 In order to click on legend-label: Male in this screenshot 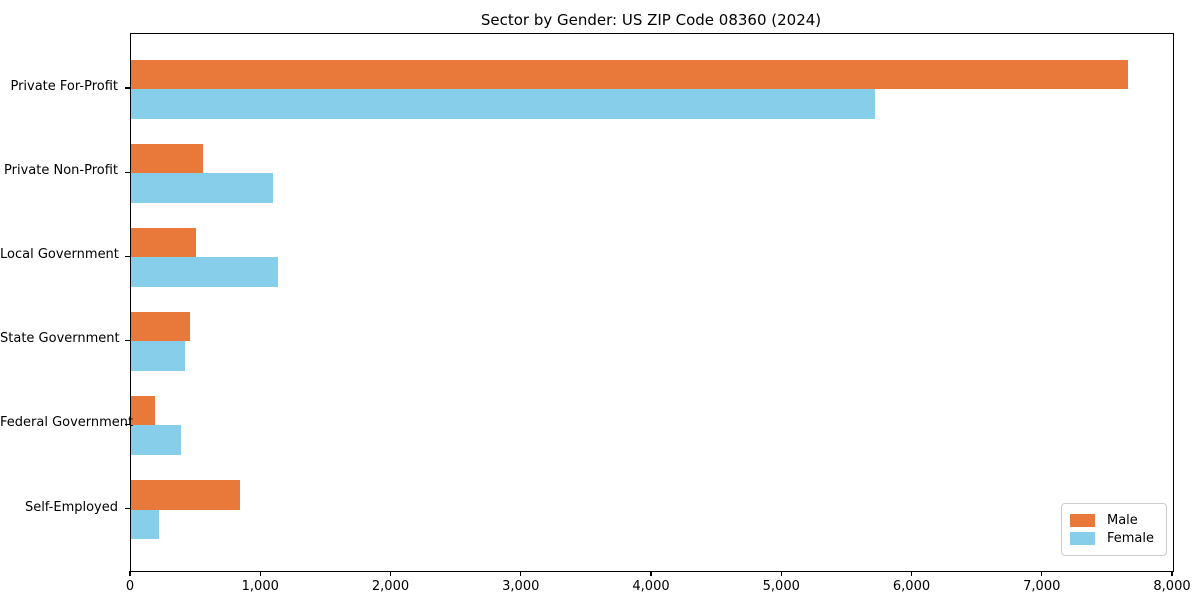, I will do `click(1122, 520)`.